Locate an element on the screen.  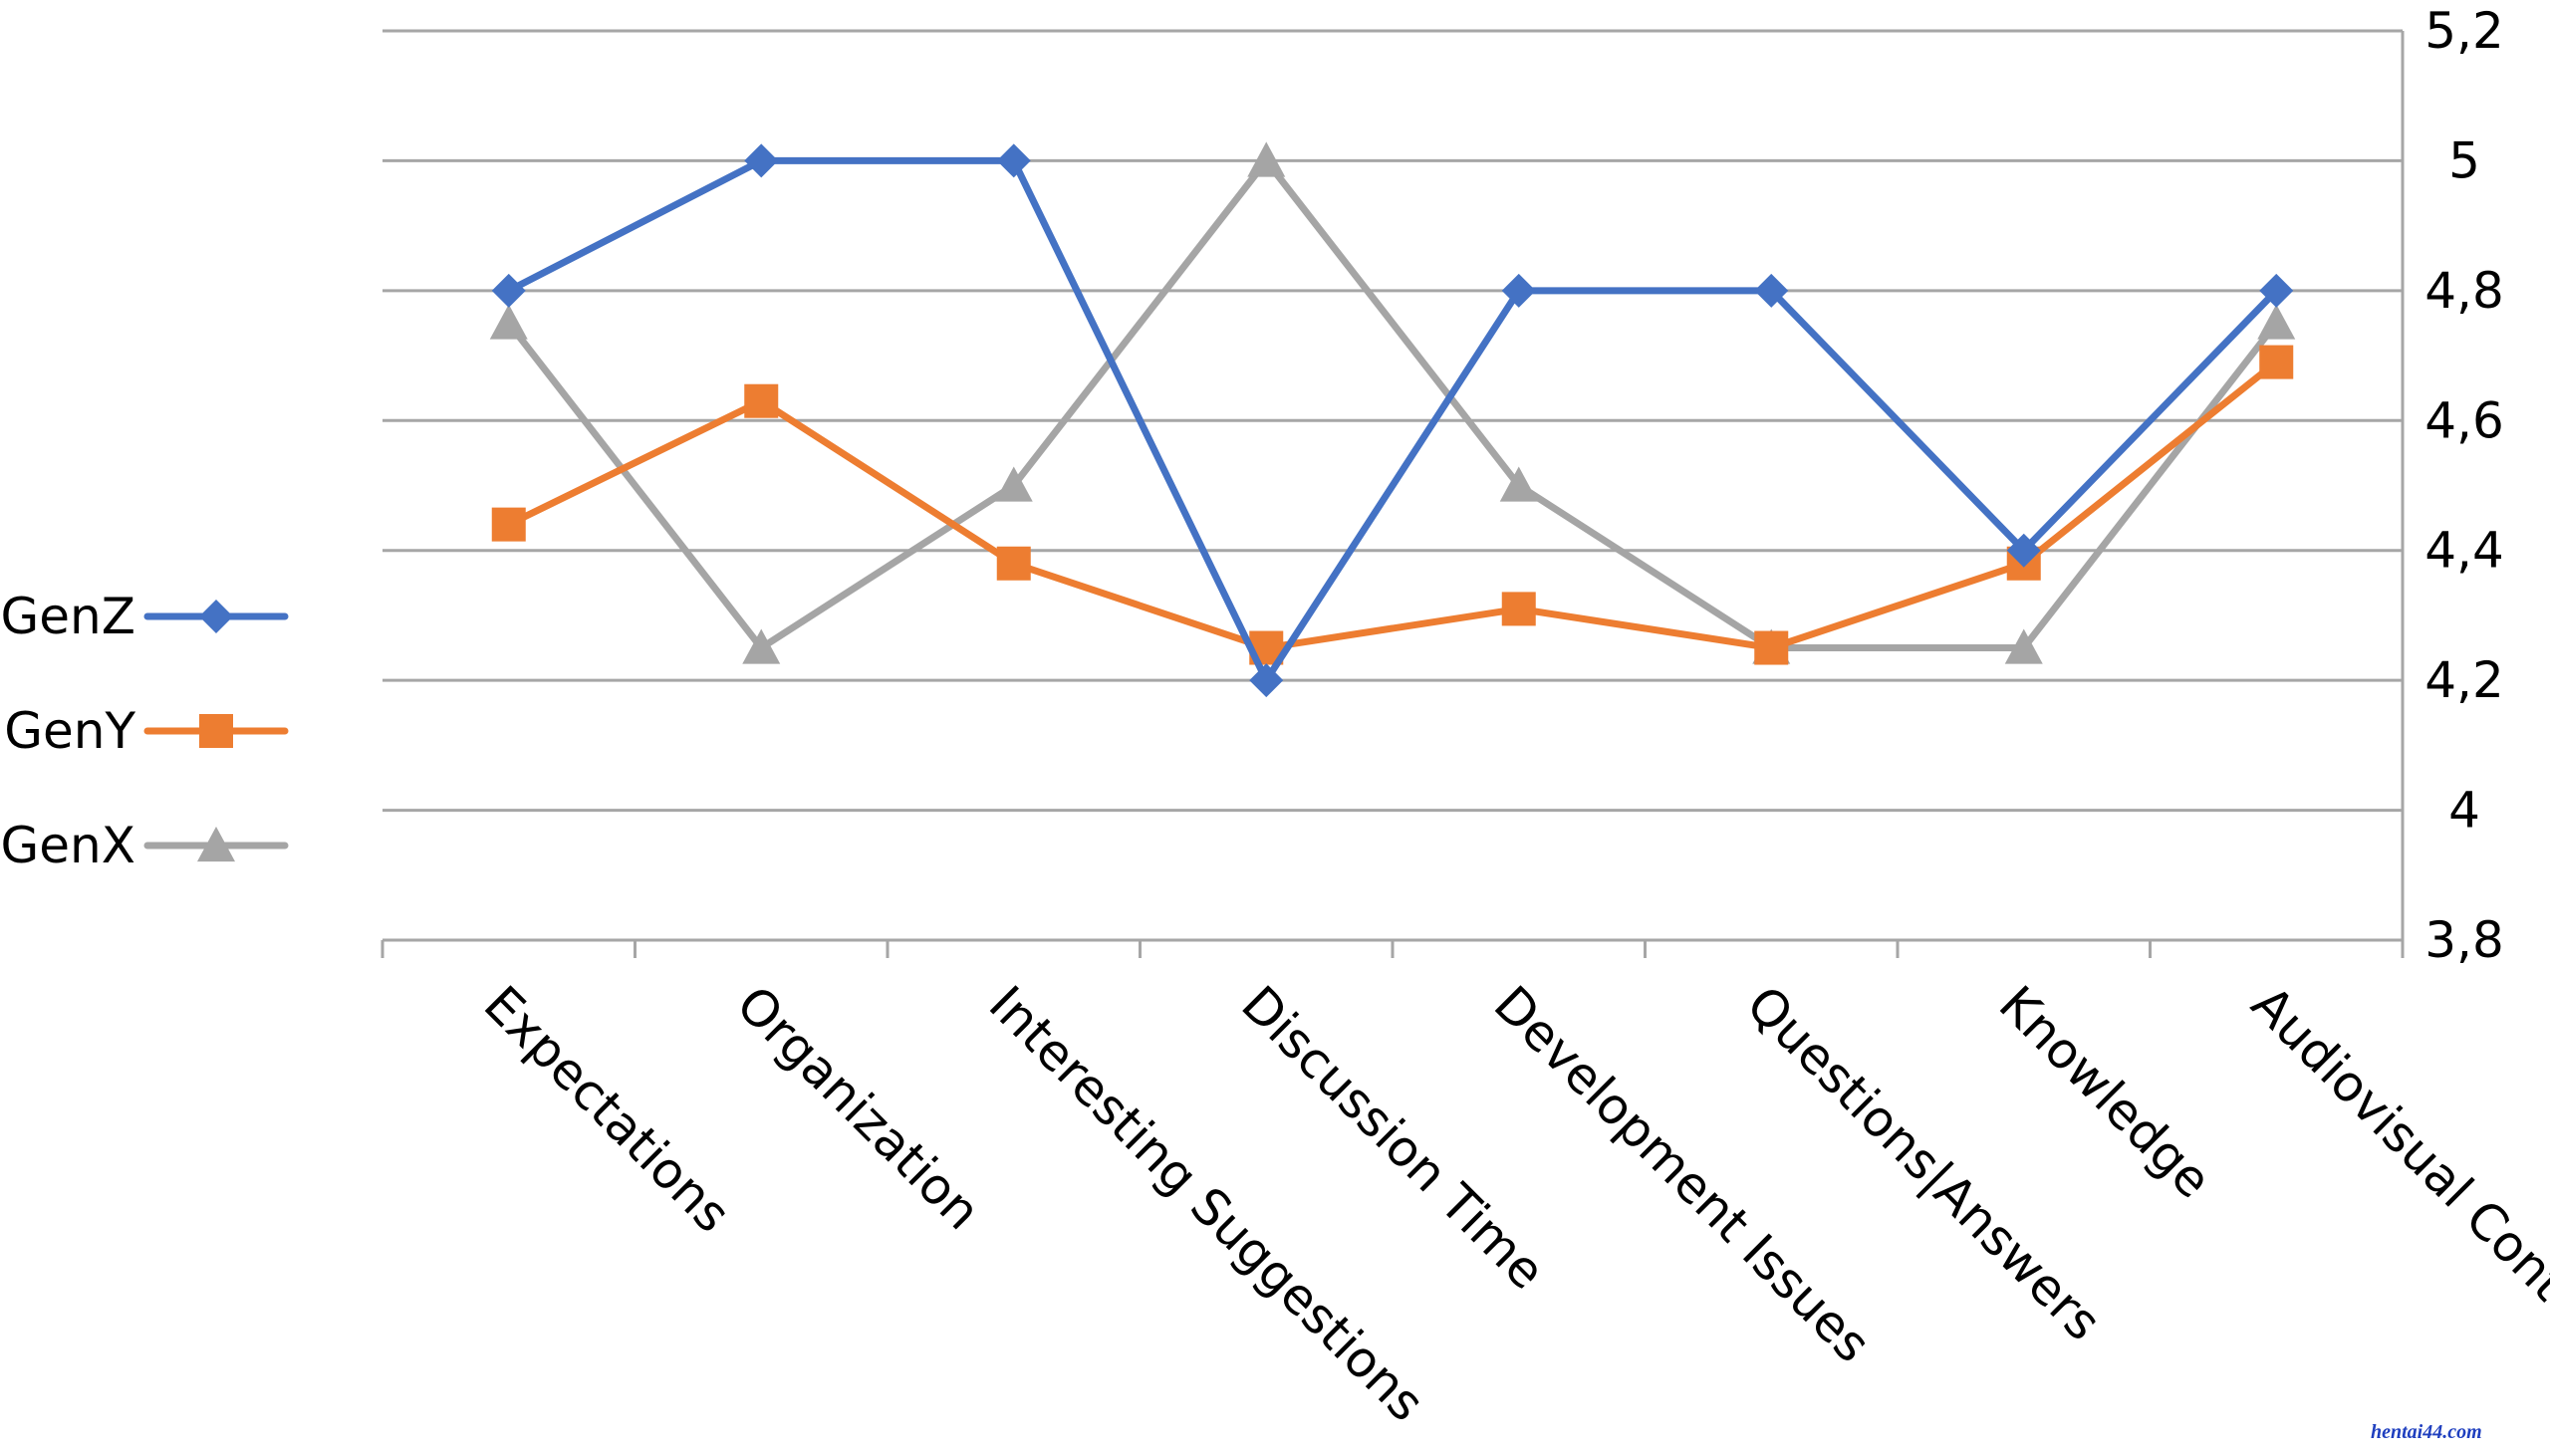
y-tick-label: 4,2 is located at coordinates (2464, 680).